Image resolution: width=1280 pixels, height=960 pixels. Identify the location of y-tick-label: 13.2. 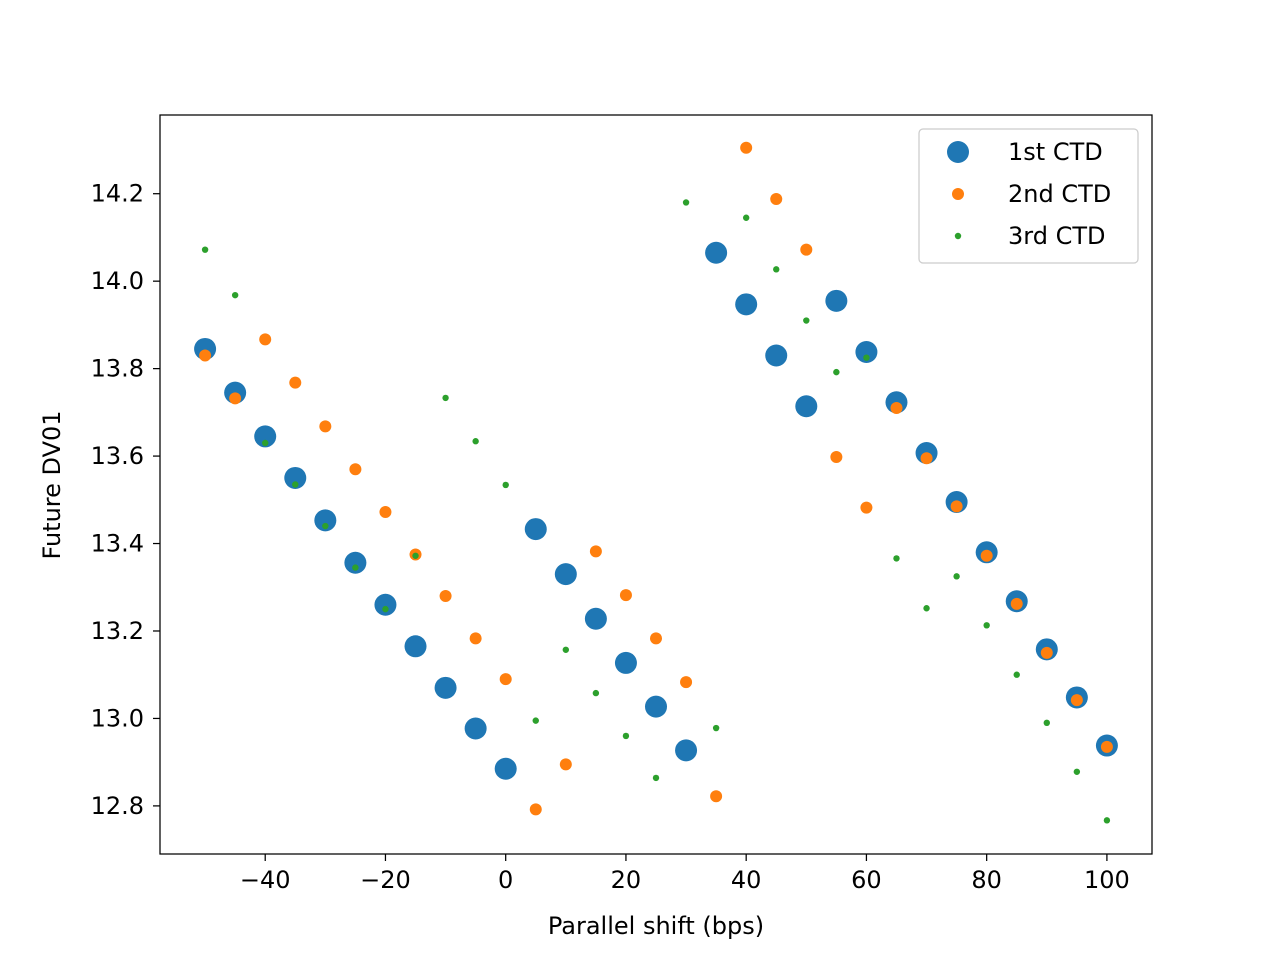
(117, 631).